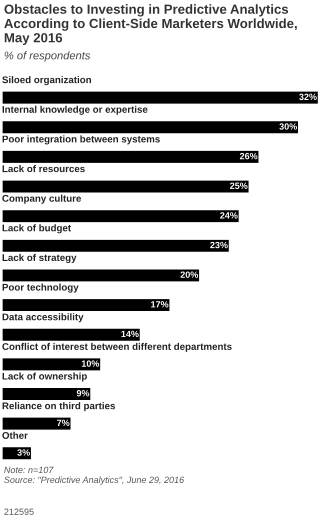  Describe the element at coordinates (47, 56) in the screenshot. I see `chart-subtitle: % of respondents` at that location.